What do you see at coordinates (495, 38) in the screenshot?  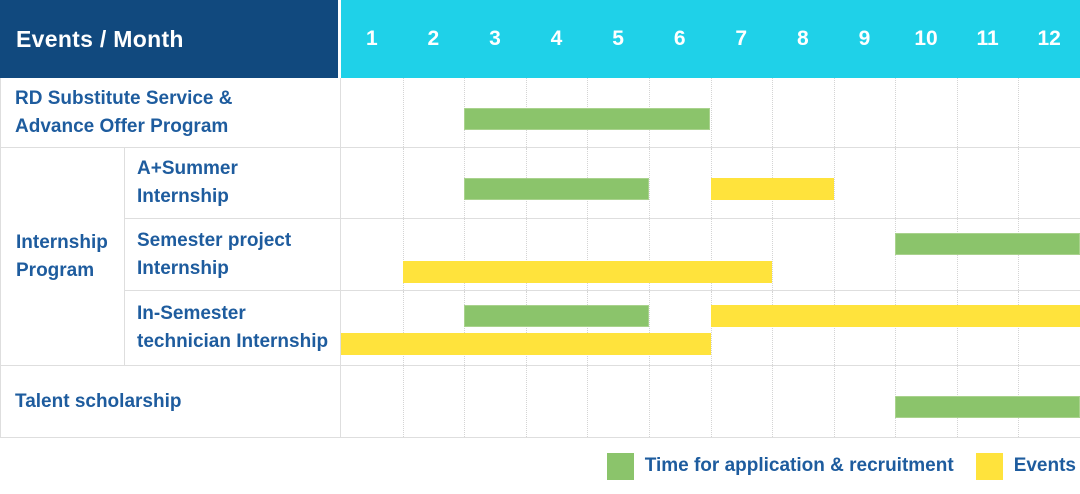 I see `month-header-3: 3` at bounding box center [495, 38].